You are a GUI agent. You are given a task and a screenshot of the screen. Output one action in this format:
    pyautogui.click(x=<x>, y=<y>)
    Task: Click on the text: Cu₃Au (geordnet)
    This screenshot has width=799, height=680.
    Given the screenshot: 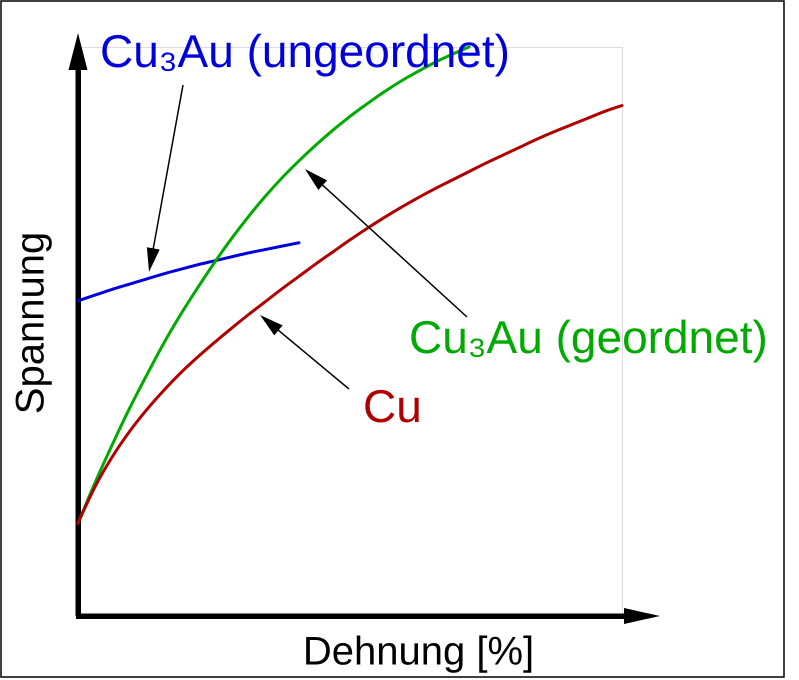 What is the action you would take?
    pyautogui.click(x=588, y=337)
    